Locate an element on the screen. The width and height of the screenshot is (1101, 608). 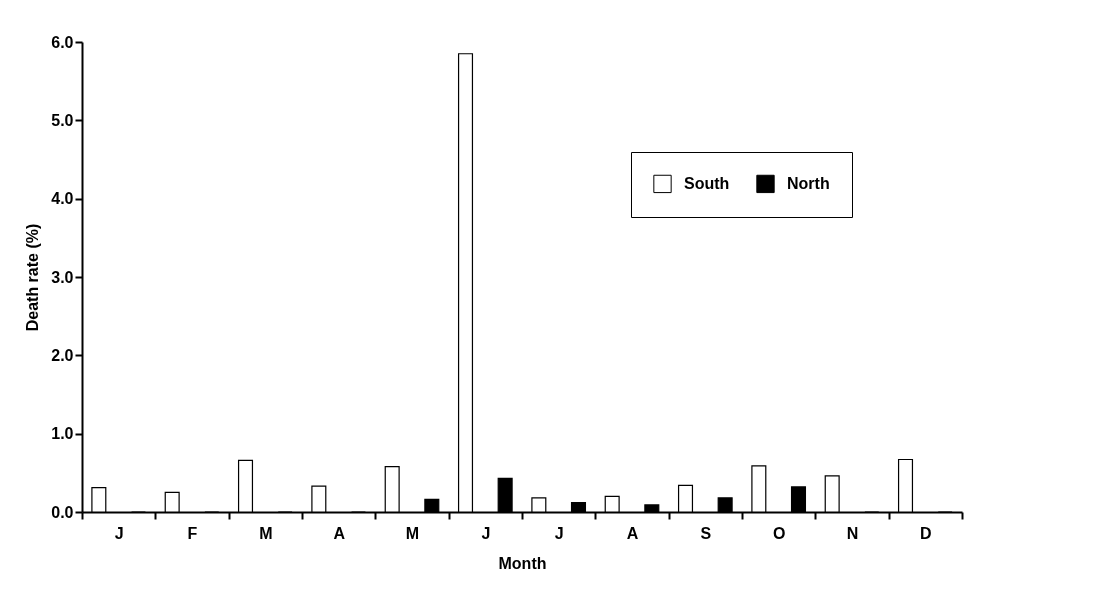
y-tick-label: 0.0 is located at coordinates (62, 512).